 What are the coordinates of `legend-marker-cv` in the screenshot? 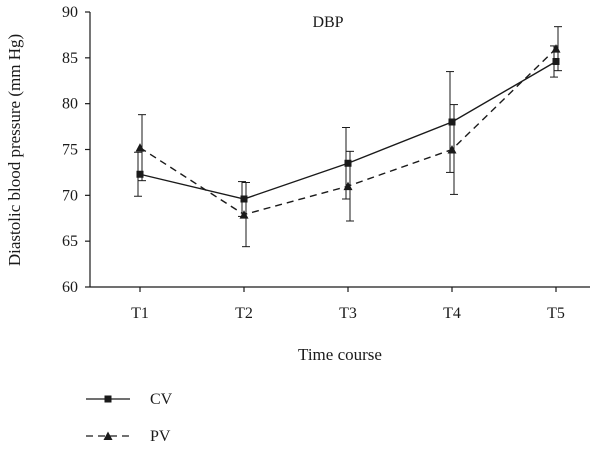 It's located at (108, 399).